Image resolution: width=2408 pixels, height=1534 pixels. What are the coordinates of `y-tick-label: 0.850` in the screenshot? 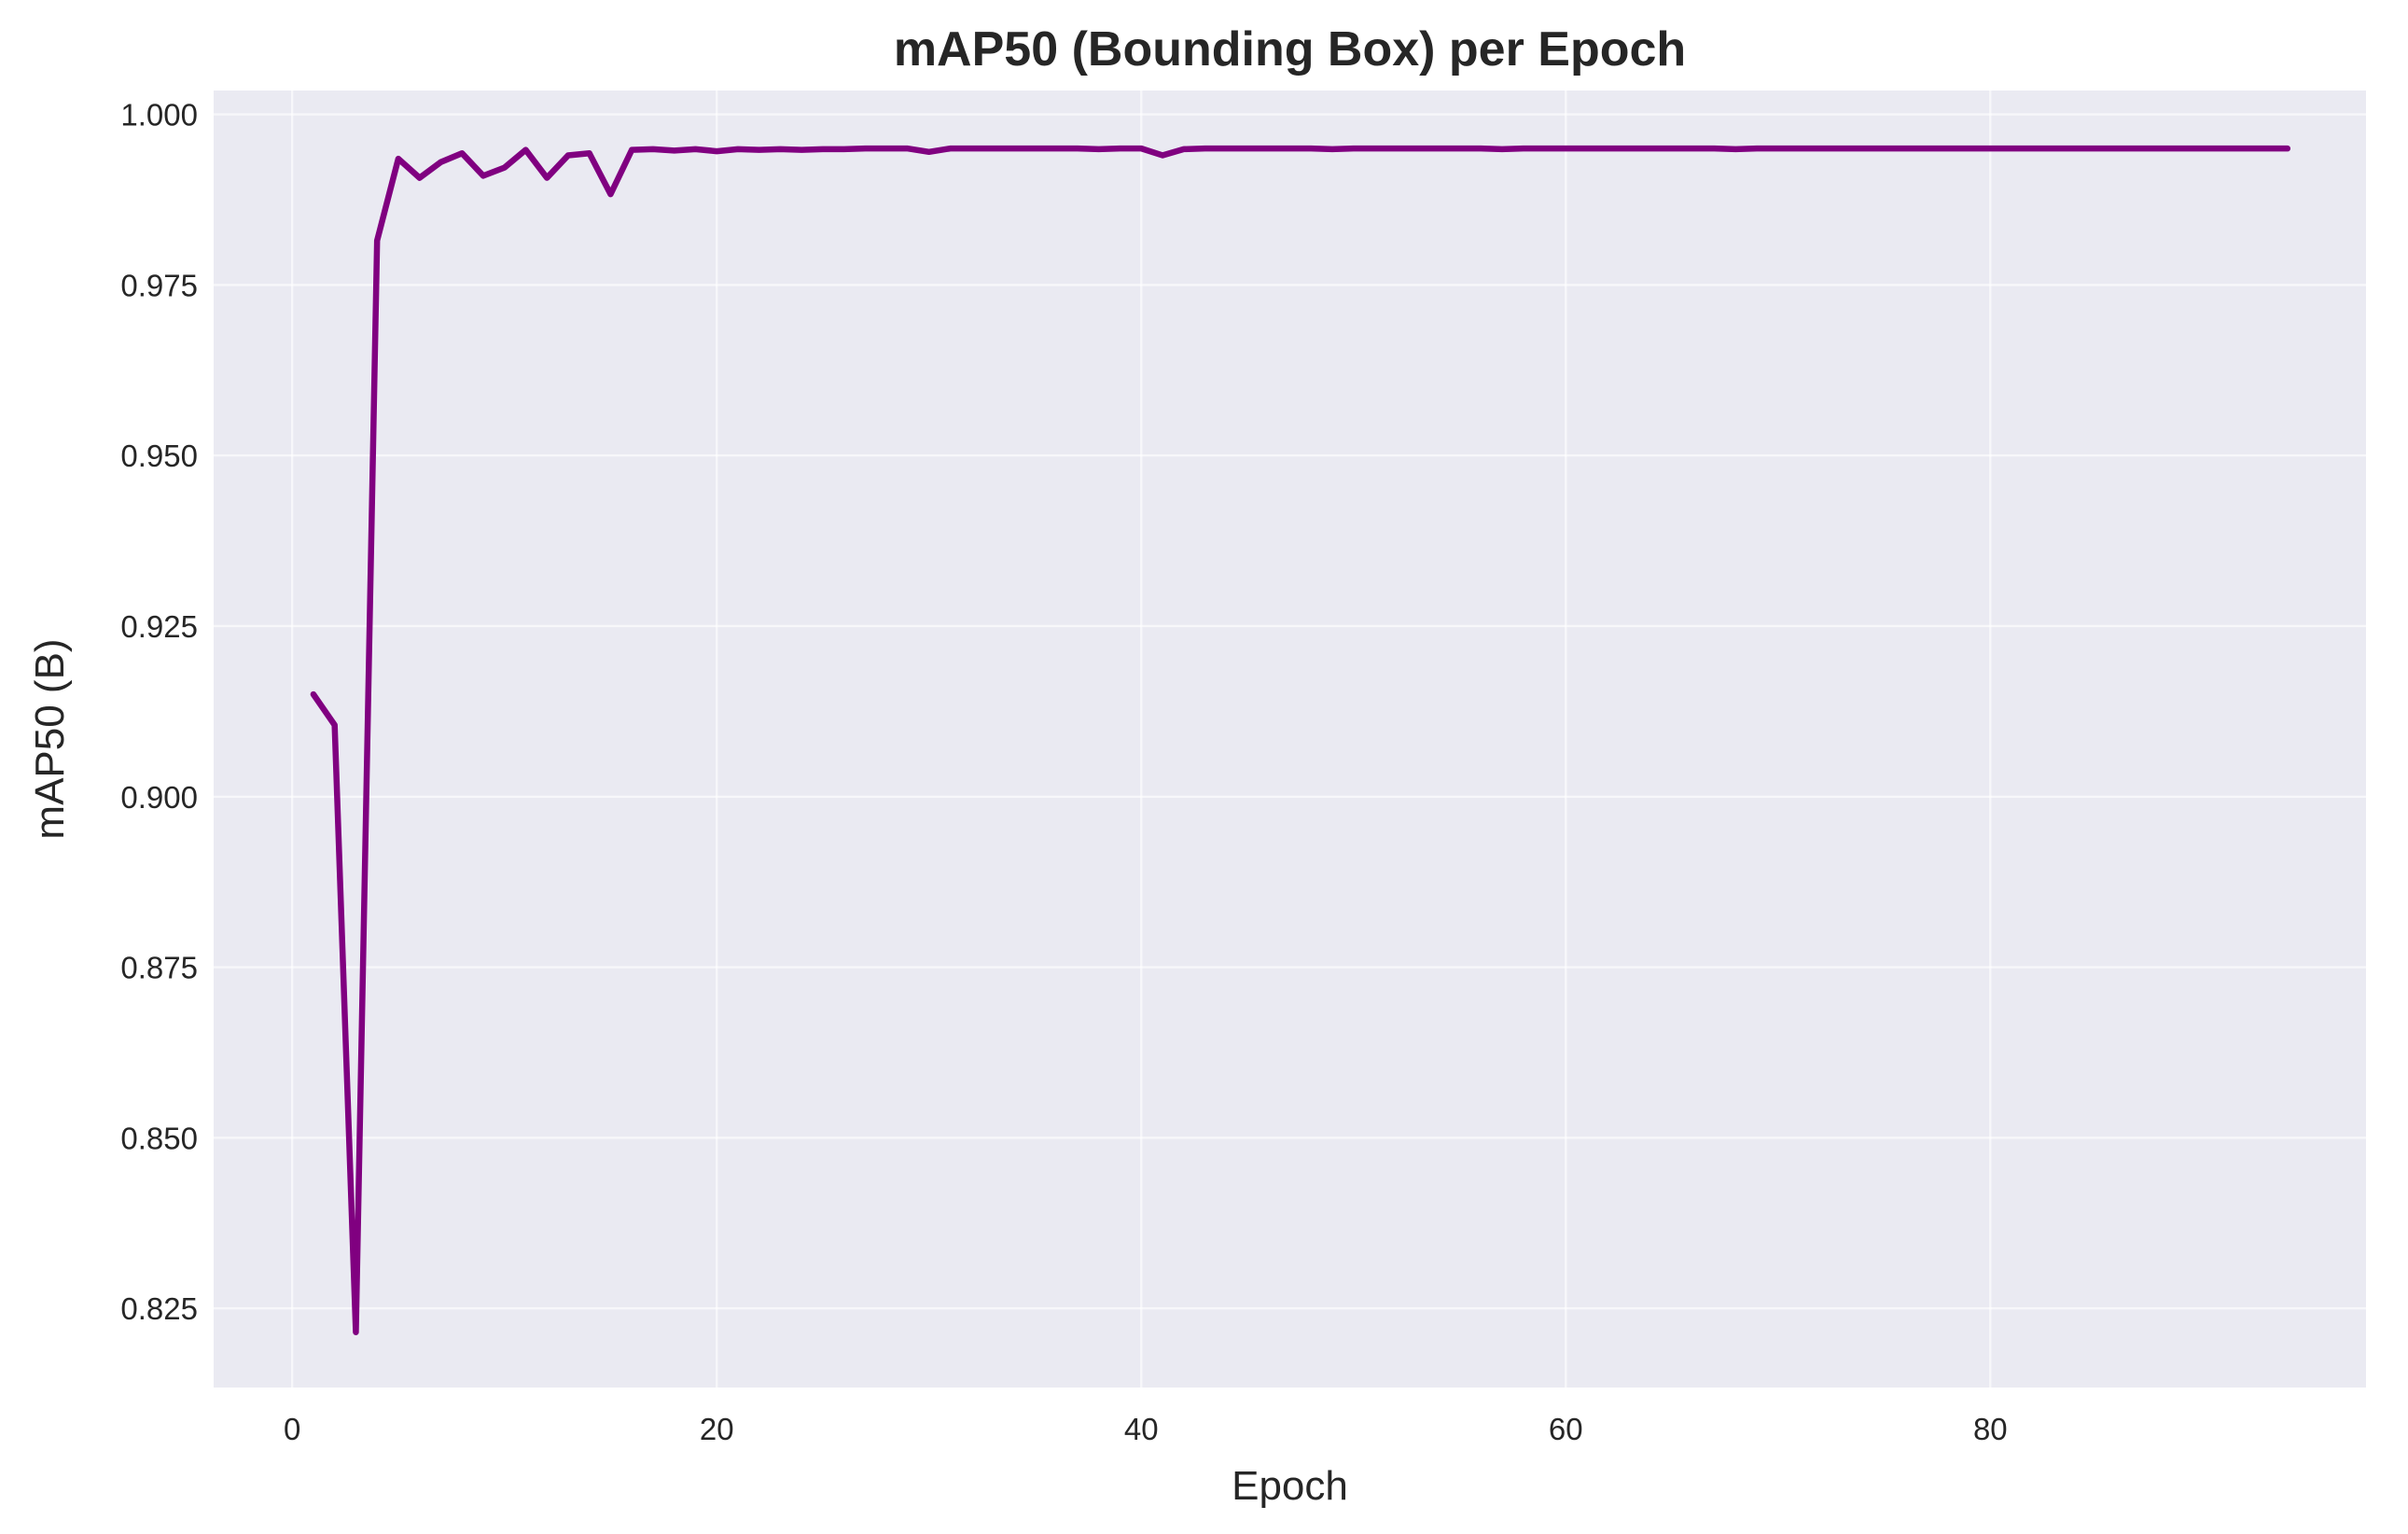 It's located at (159, 1138).